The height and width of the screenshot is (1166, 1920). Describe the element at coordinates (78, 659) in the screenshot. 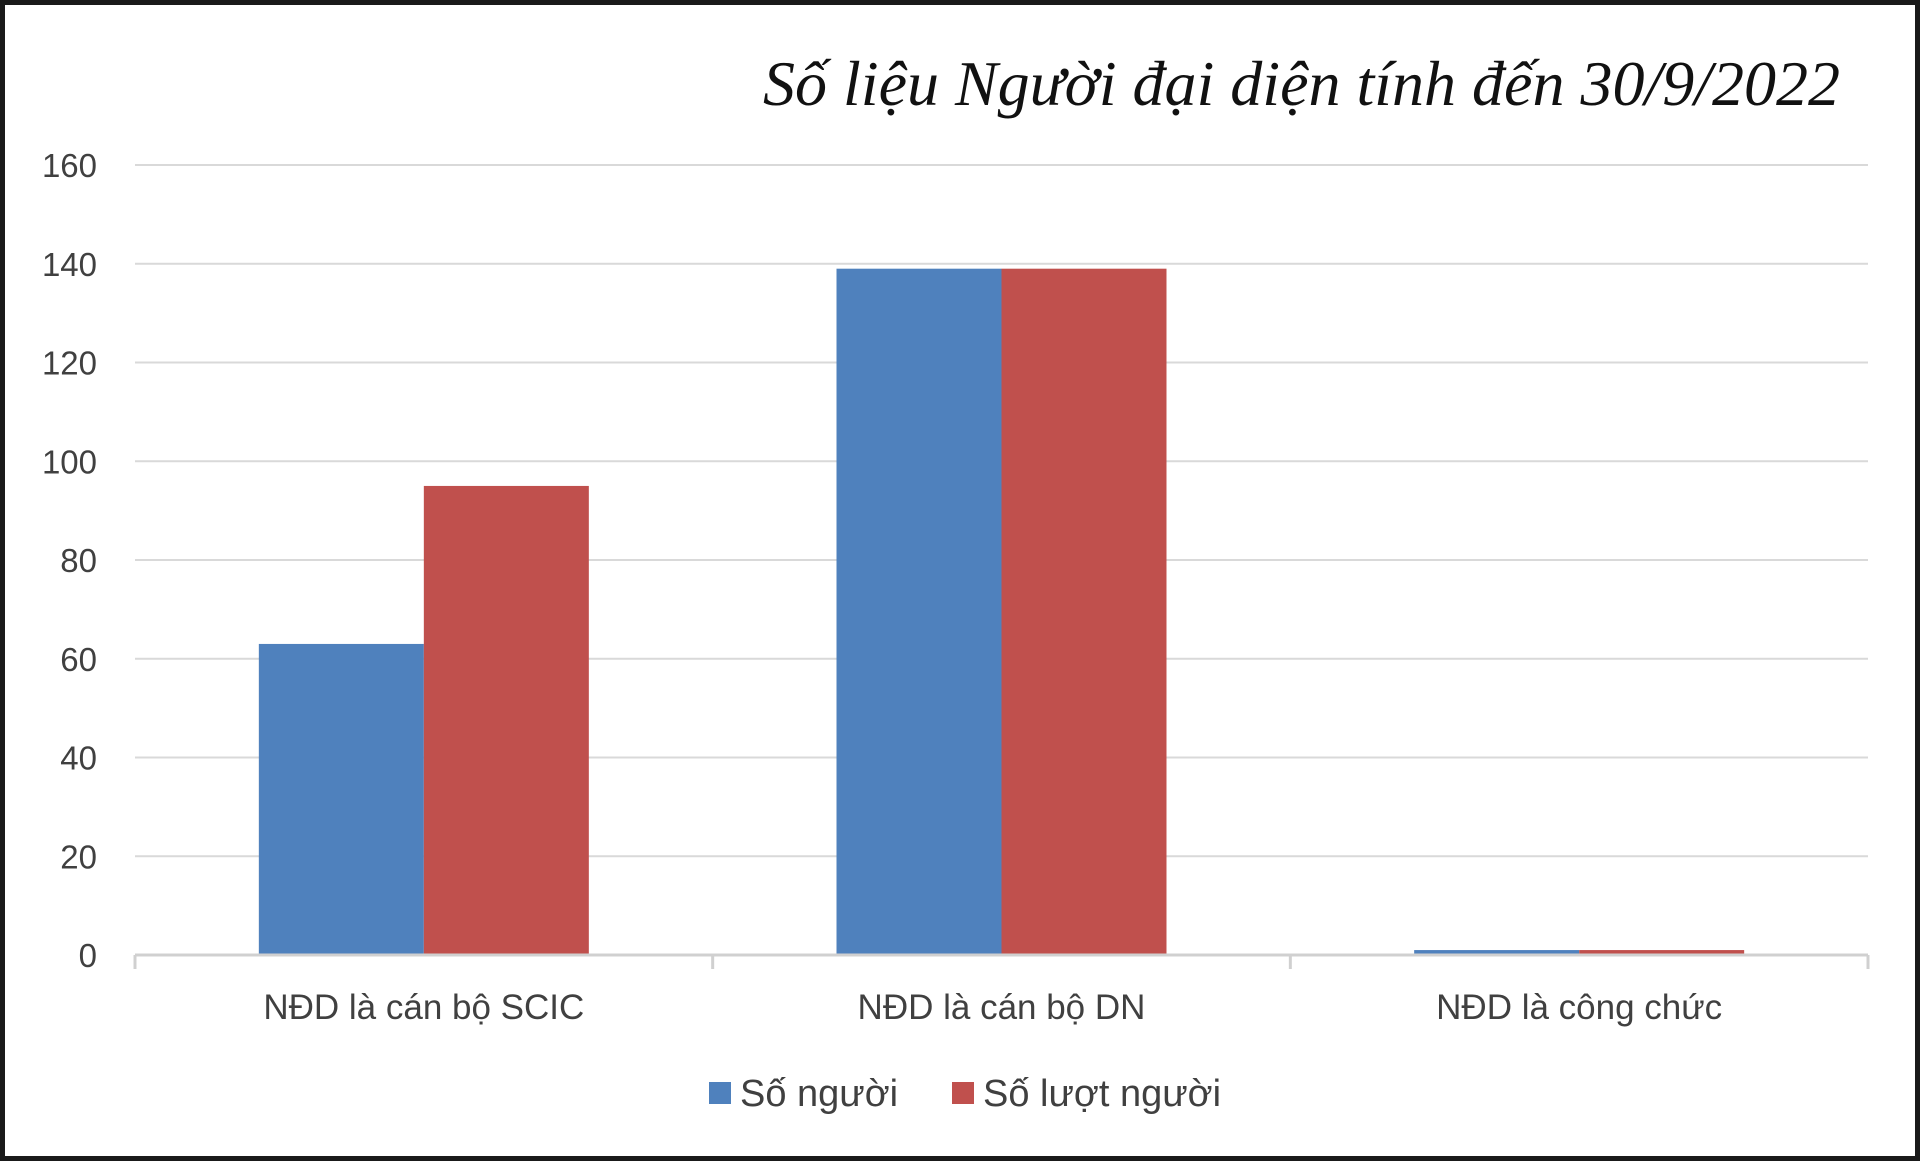

I see `y-tick-label: 60` at that location.